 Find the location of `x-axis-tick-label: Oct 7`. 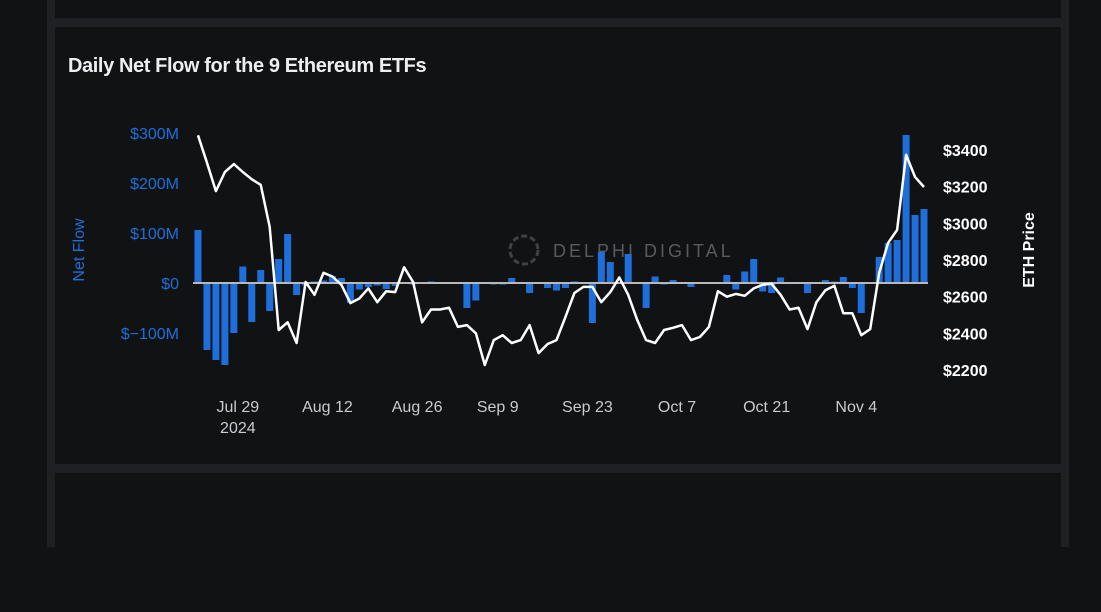

x-axis-tick-label: Oct 7 is located at coordinates (677, 407).